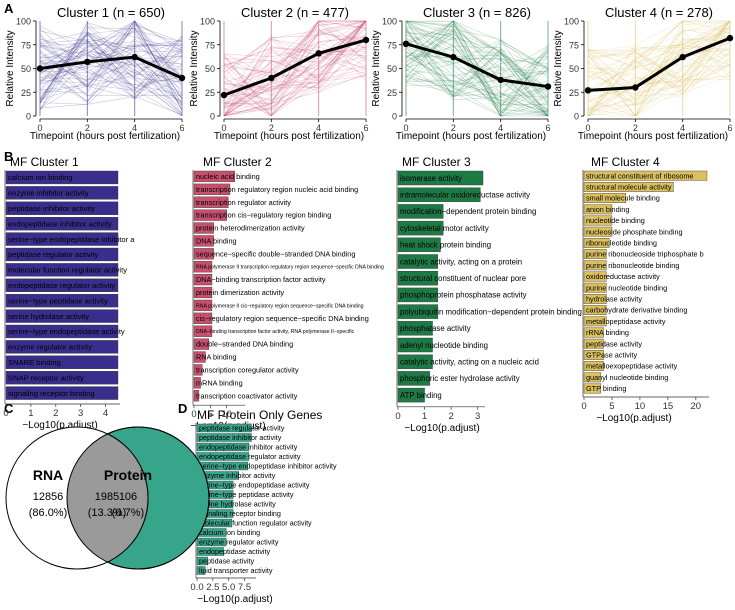  What do you see at coordinates (51, 393) in the screenshot?
I see `bar-label: signaling receptor binding` at bounding box center [51, 393].